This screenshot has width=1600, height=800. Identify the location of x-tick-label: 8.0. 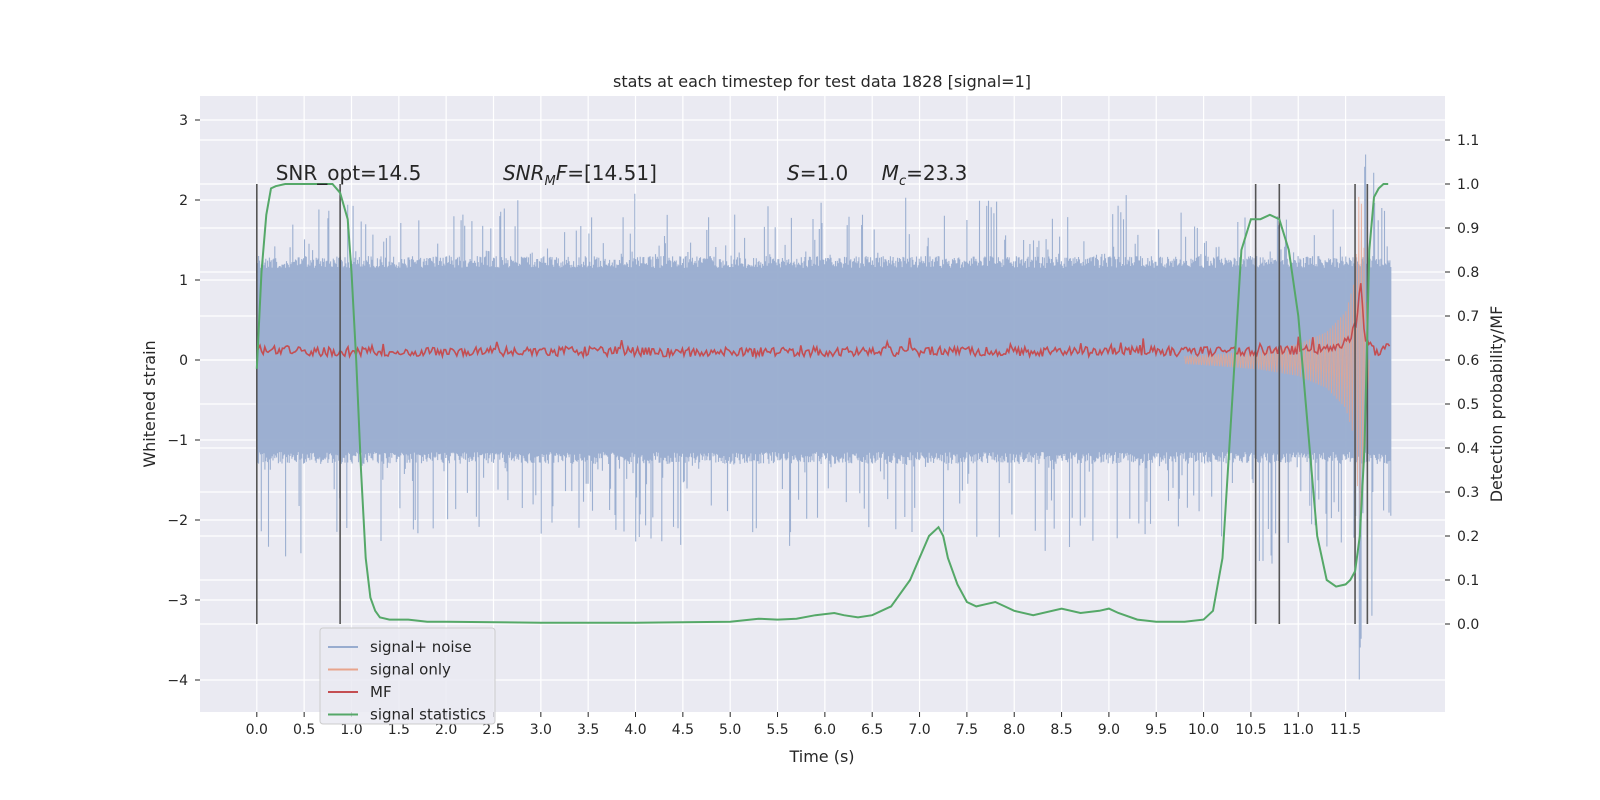
(1014, 730).